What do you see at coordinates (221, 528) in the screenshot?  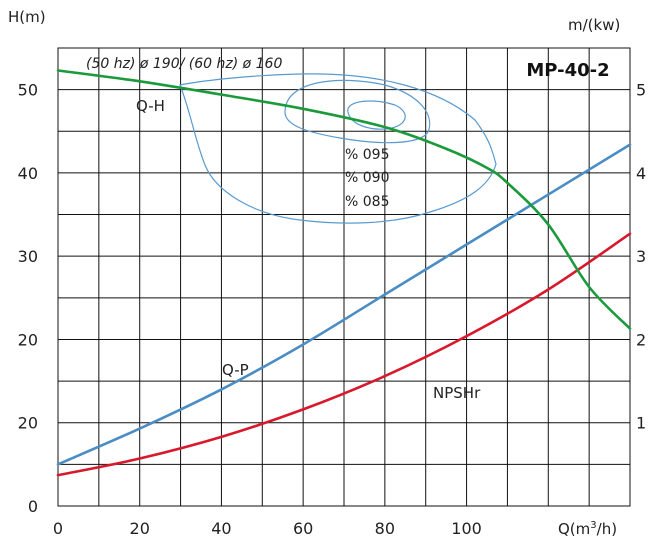 I see `x-tick-label: 40` at bounding box center [221, 528].